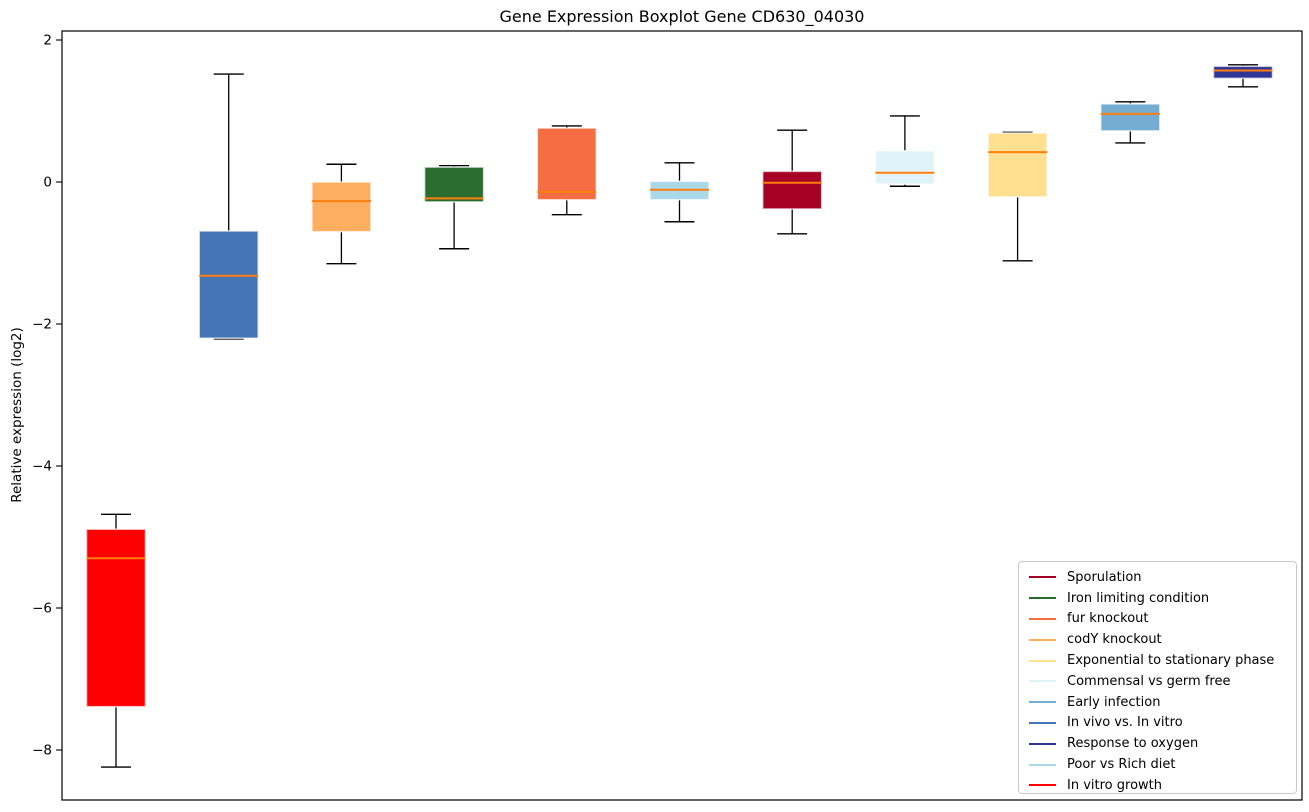  I want to click on legend-item: codY knockout, so click(1162, 639).